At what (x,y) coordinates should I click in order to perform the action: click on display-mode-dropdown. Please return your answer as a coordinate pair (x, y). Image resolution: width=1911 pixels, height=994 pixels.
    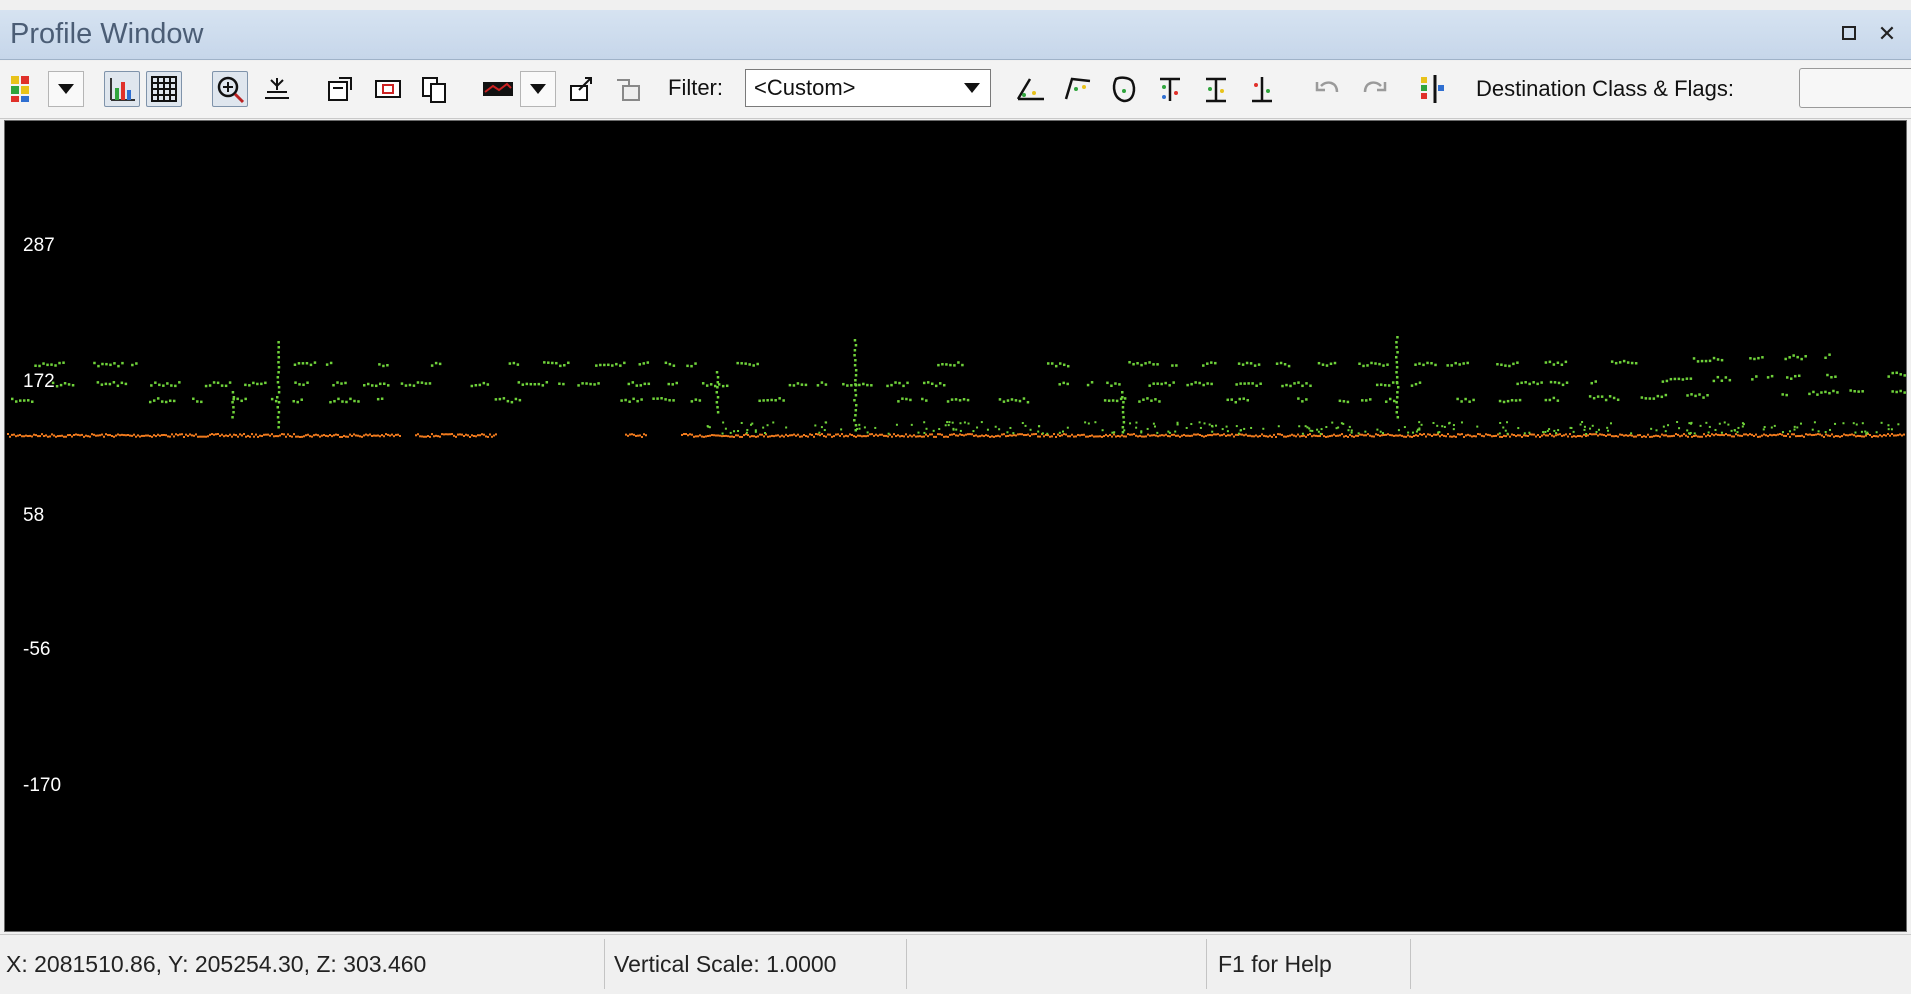
    Looking at the image, I should click on (66, 89).